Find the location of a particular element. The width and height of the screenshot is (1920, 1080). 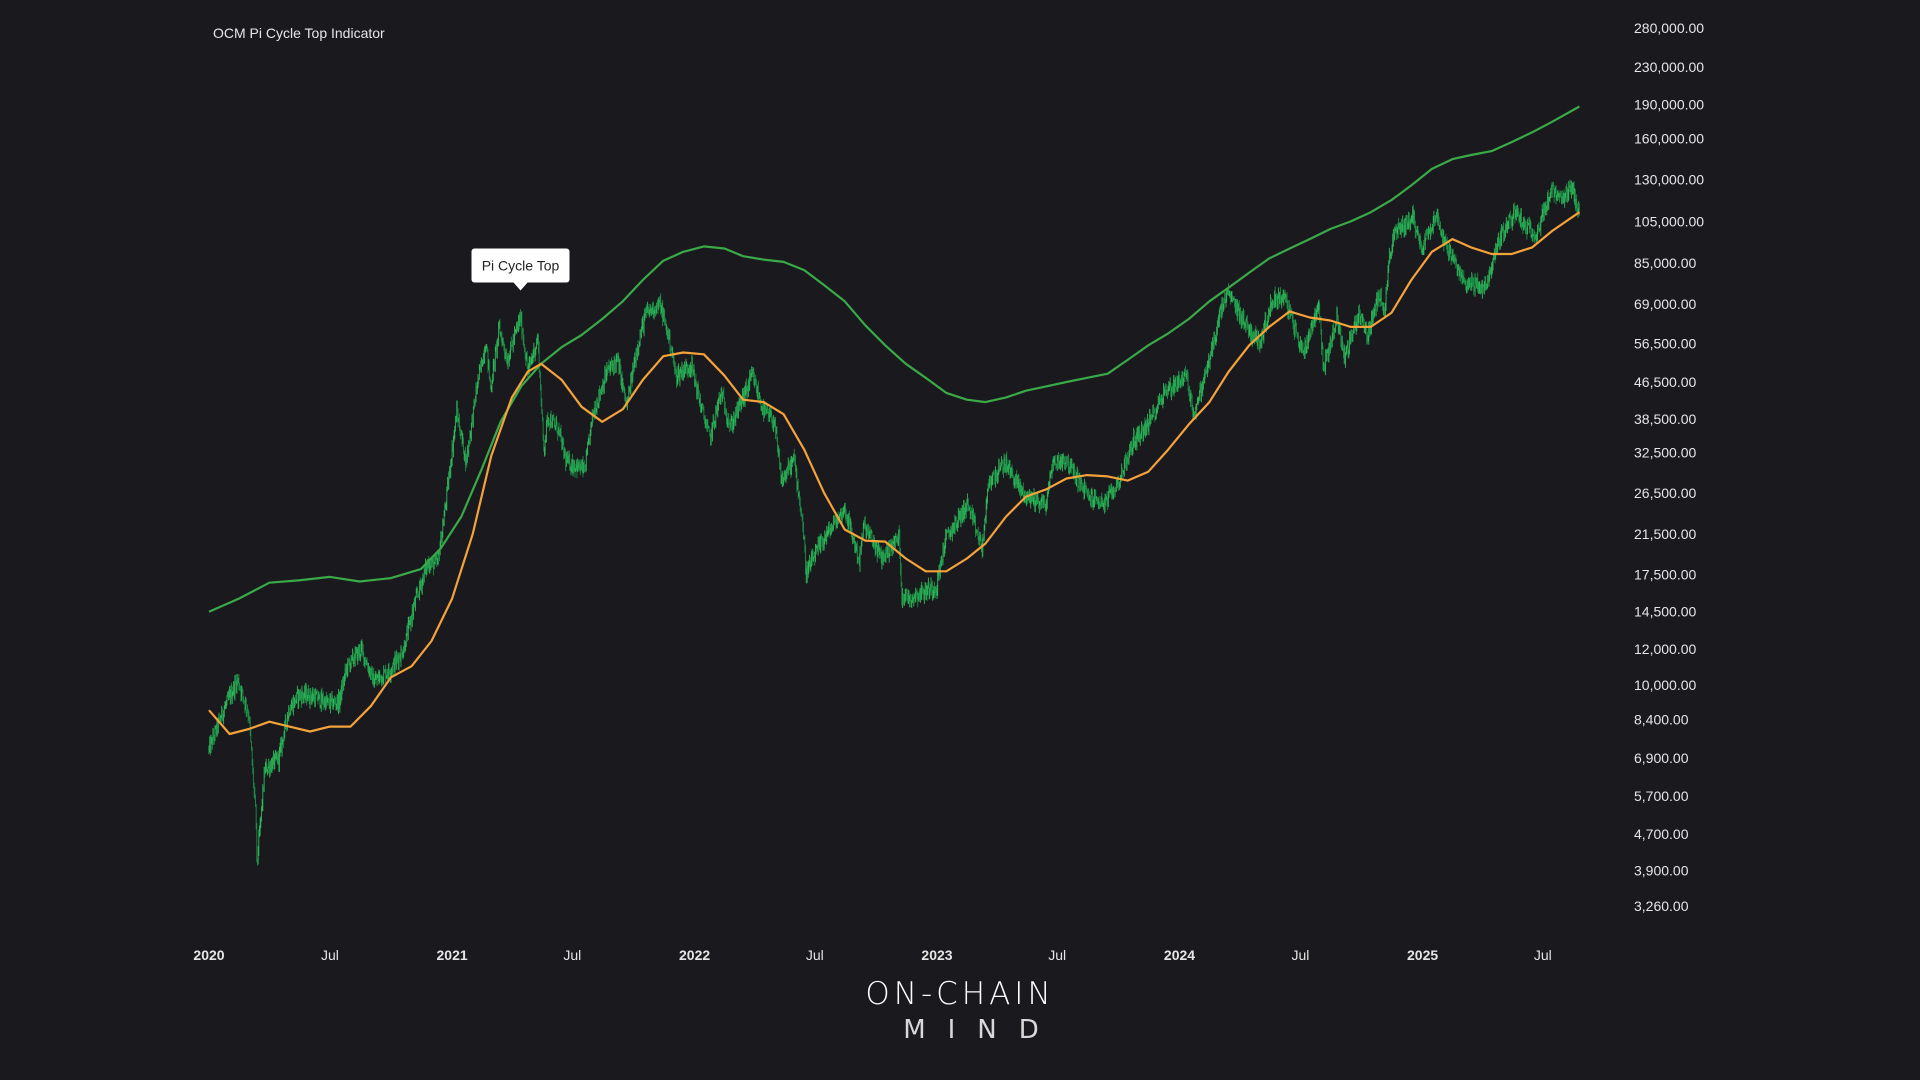

y-tick-label: 14,500.00 is located at coordinates (1665, 612).